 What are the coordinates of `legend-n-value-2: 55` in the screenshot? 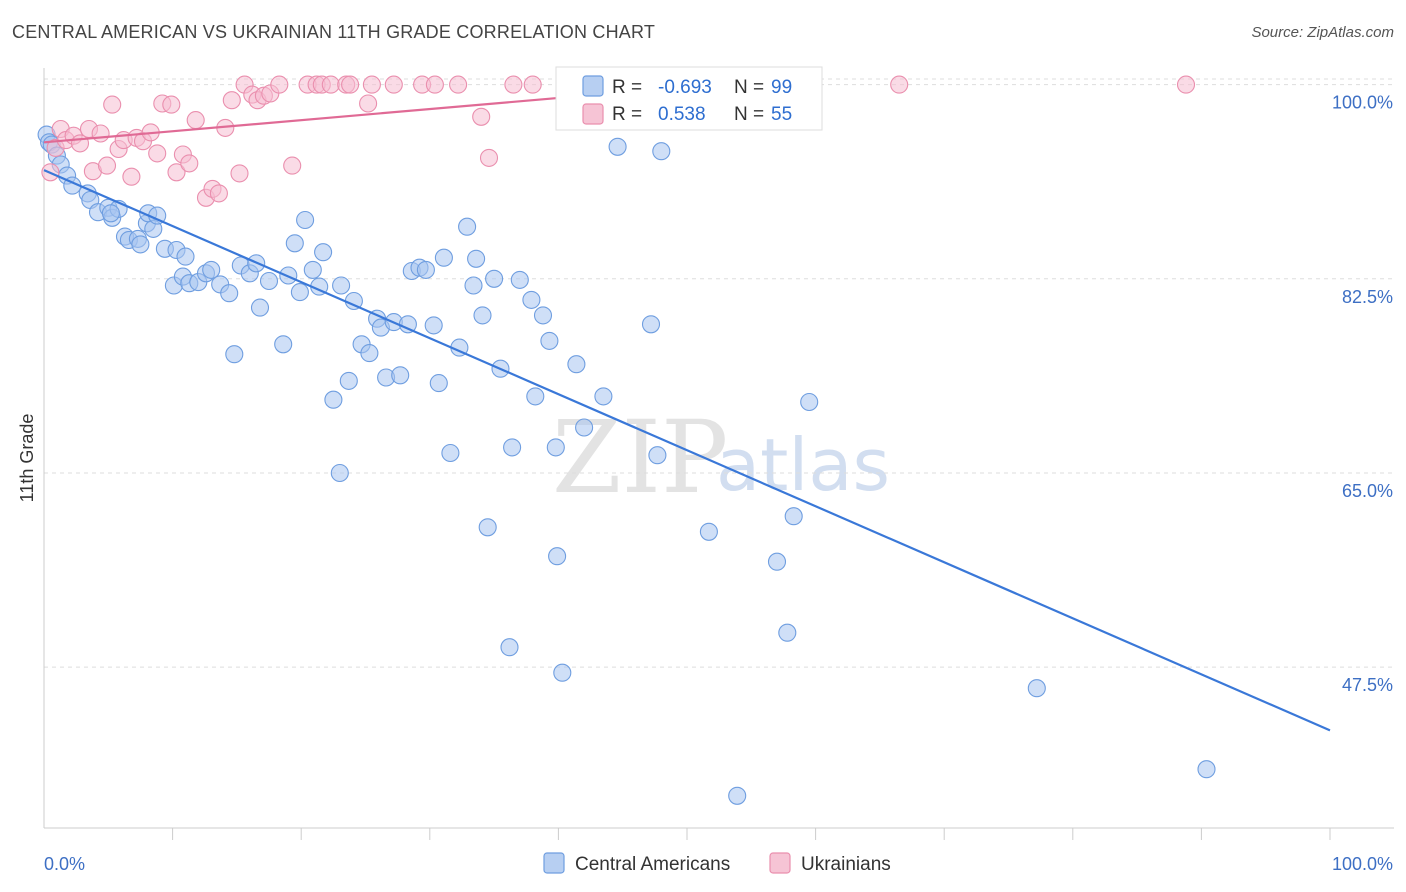 It's located at (781, 114).